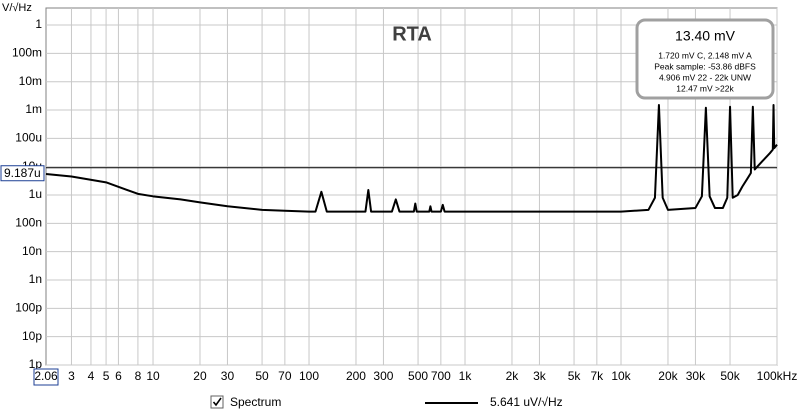  I want to click on x-tick-label: 200, so click(356, 376).